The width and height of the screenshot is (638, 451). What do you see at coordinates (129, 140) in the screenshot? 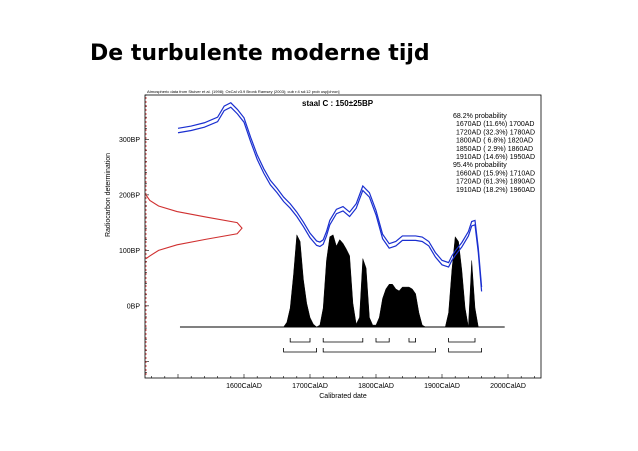
I see `y-tick-label: 300BP` at bounding box center [129, 140].